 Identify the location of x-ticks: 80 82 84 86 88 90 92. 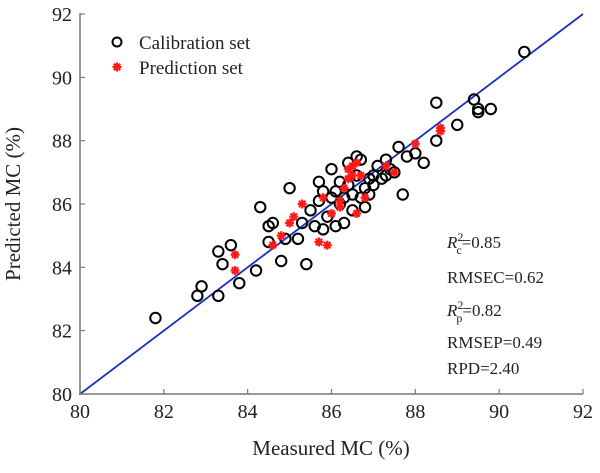
(331, 406).